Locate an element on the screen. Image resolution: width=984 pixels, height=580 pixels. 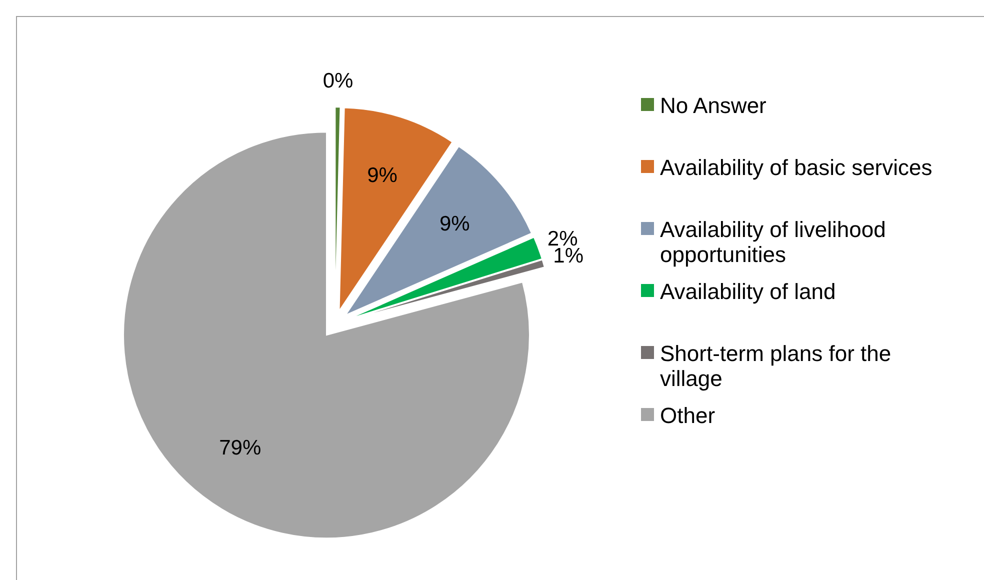
legend-label: Other is located at coordinates (688, 415).